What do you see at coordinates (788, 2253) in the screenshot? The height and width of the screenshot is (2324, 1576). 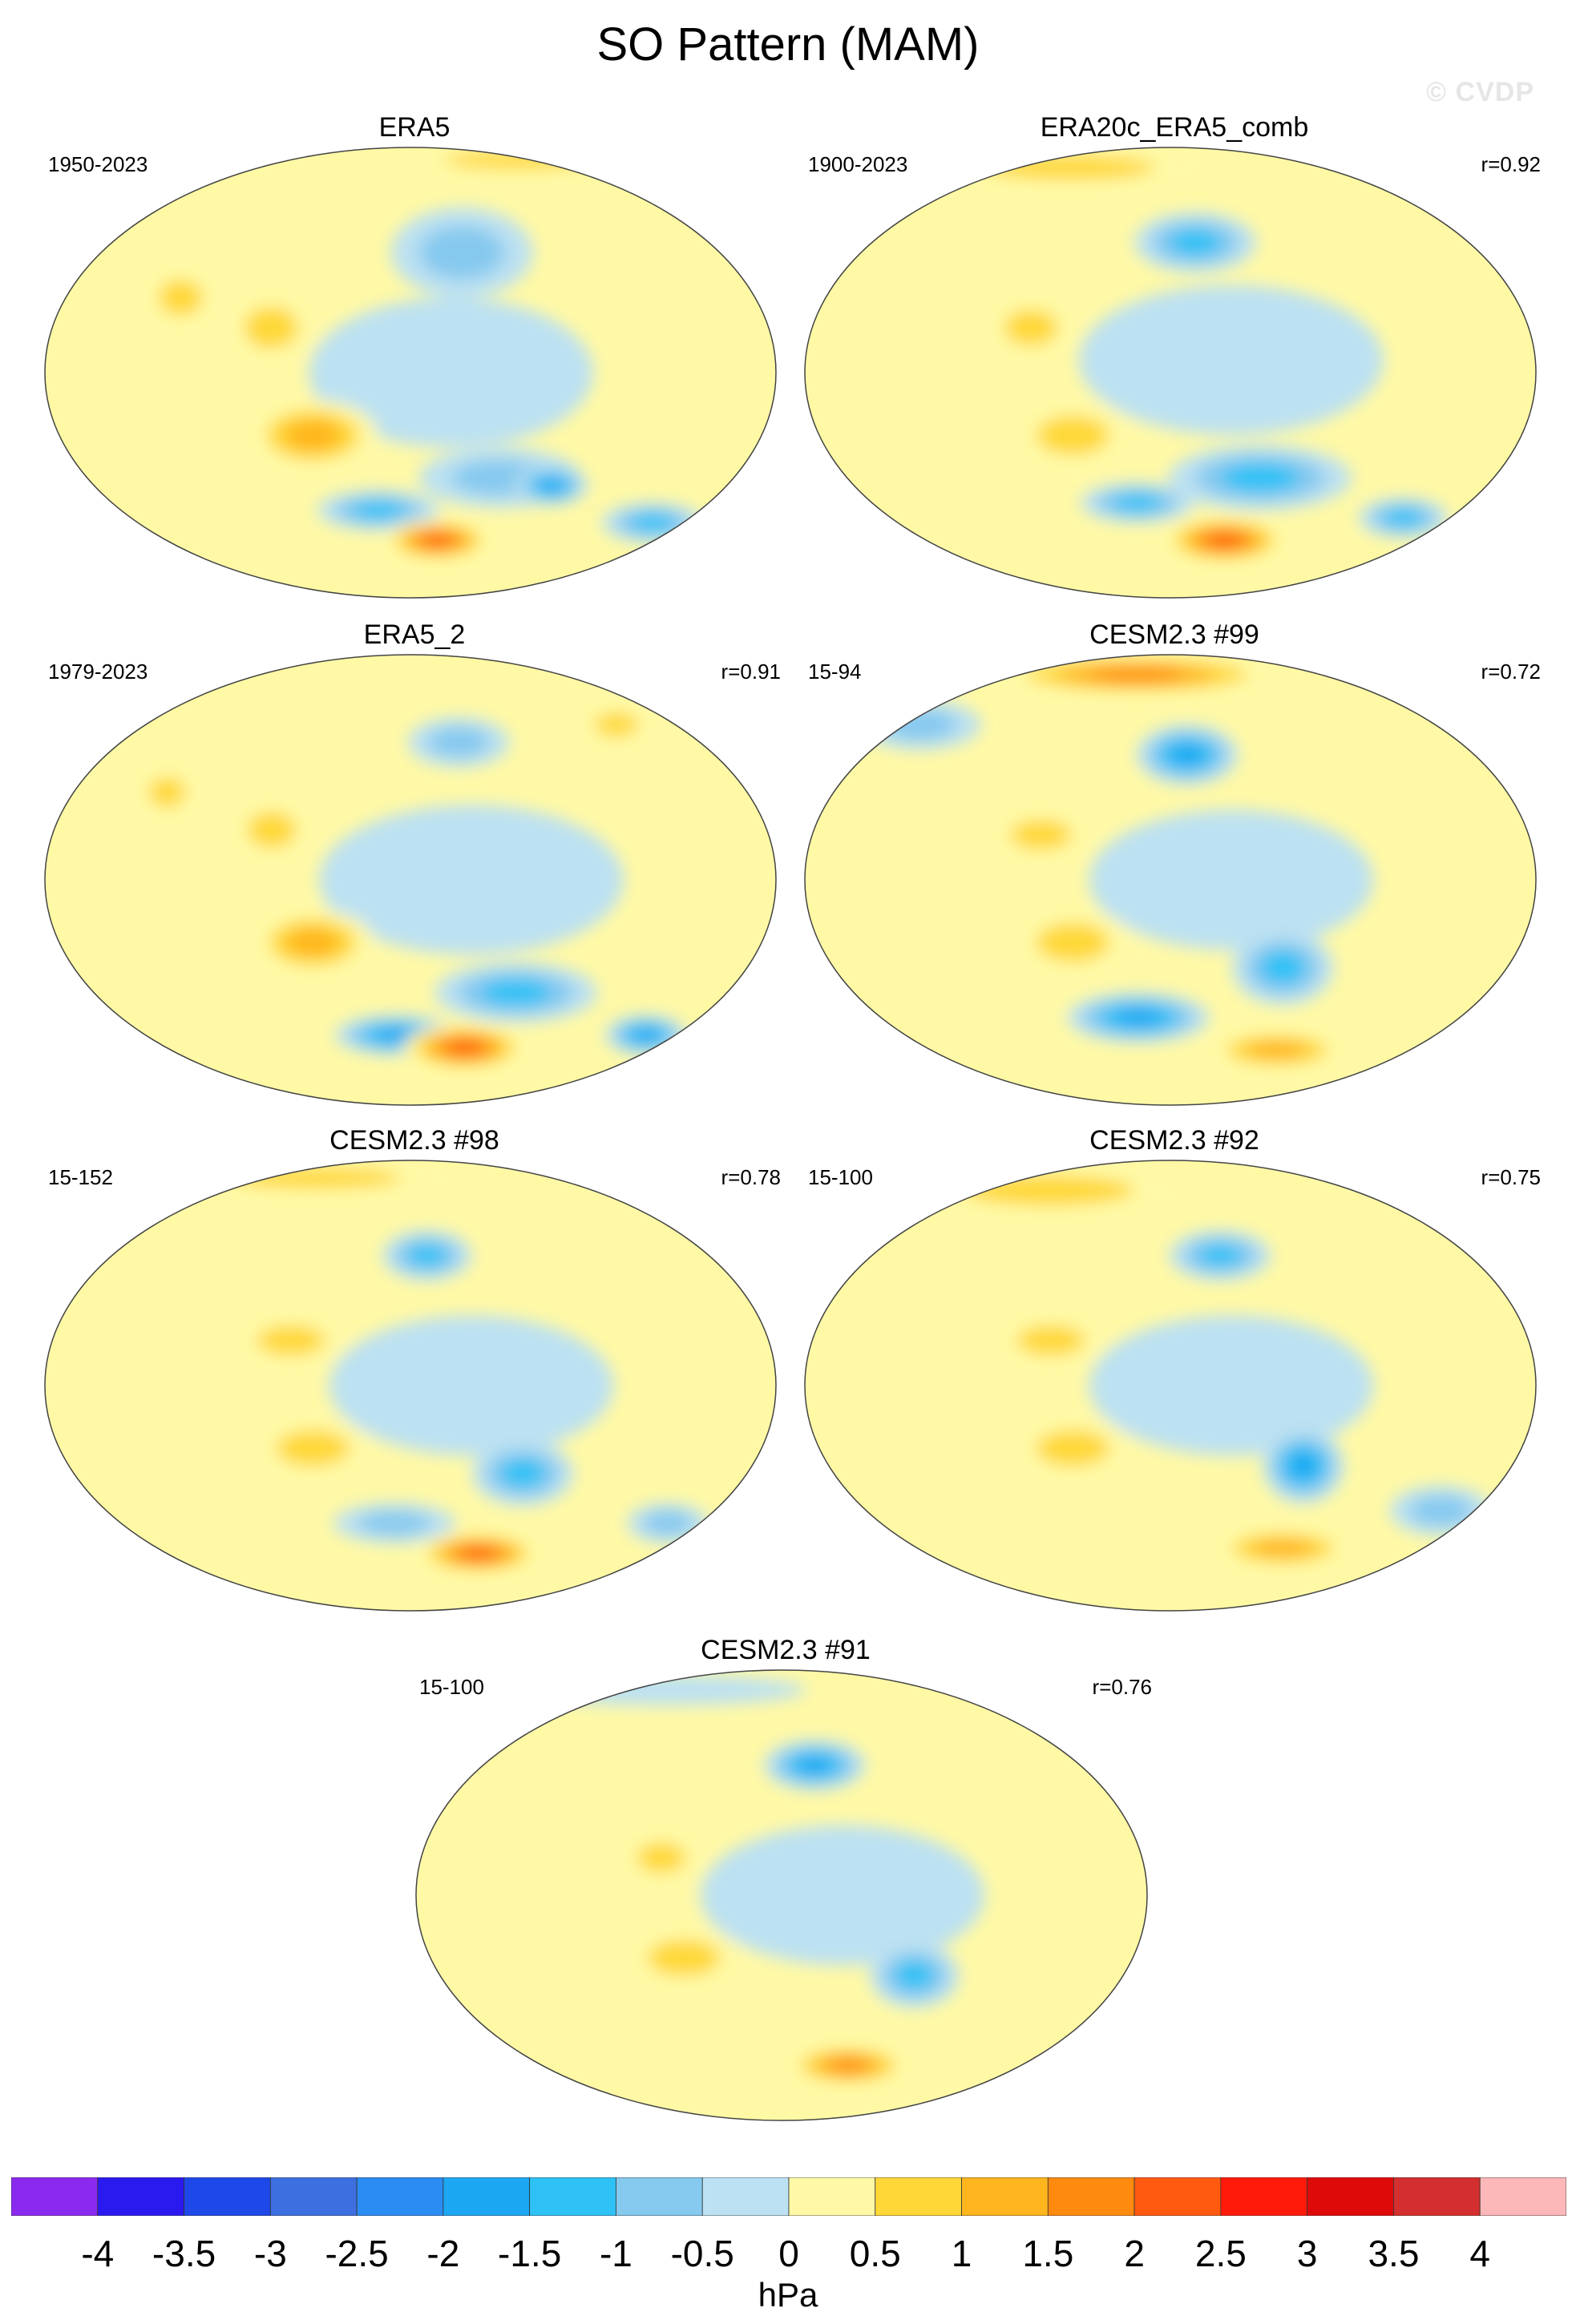 I see `colorbar-tick-label: 0` at bounding box center [788, 2253].